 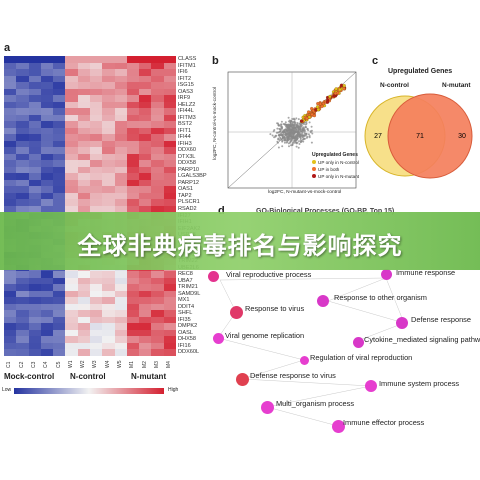 I want to click on scatter-plot, so click(x=292, y=130).